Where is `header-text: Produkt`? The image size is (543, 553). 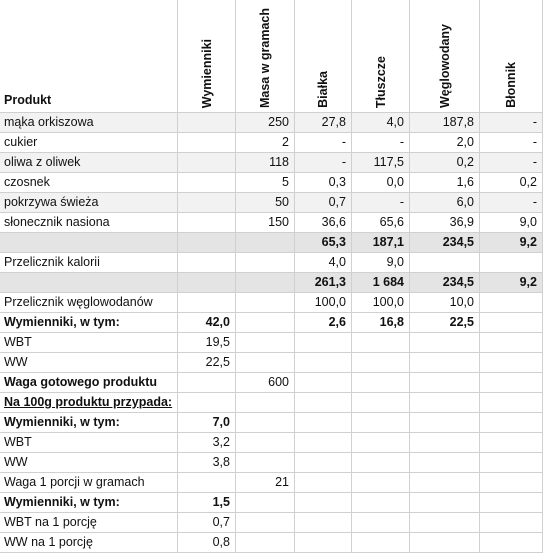 header-text: Produkt is located at coordinates (28, 100).